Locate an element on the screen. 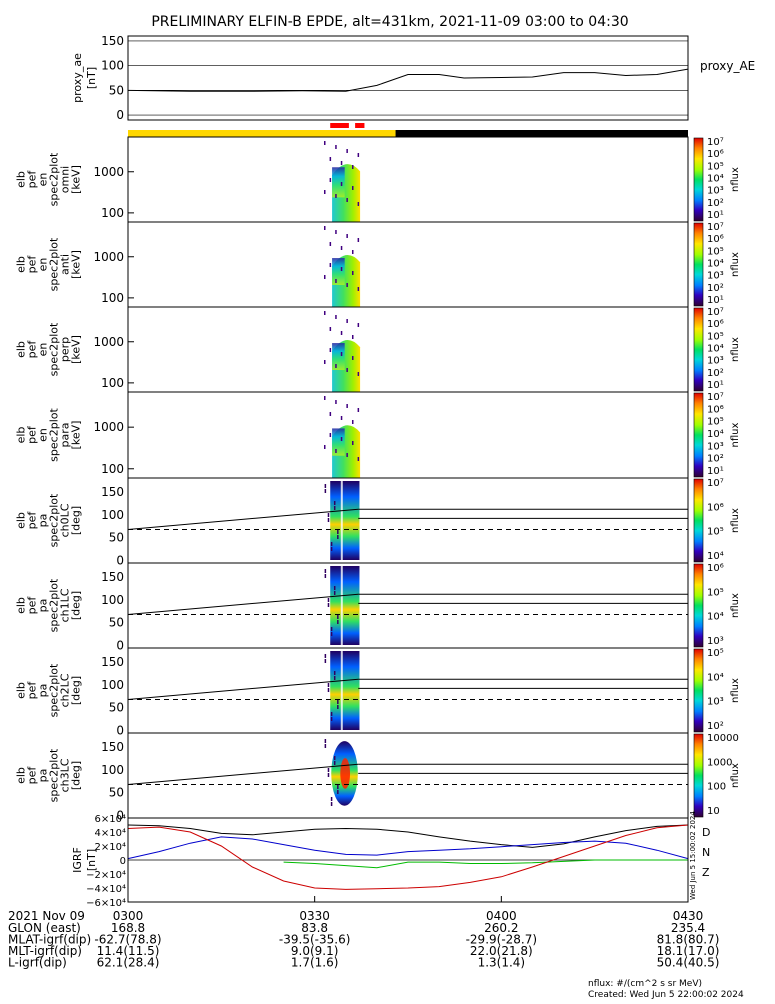  ephem-row-label: GLON (east) is located at coordinates (44, 928).